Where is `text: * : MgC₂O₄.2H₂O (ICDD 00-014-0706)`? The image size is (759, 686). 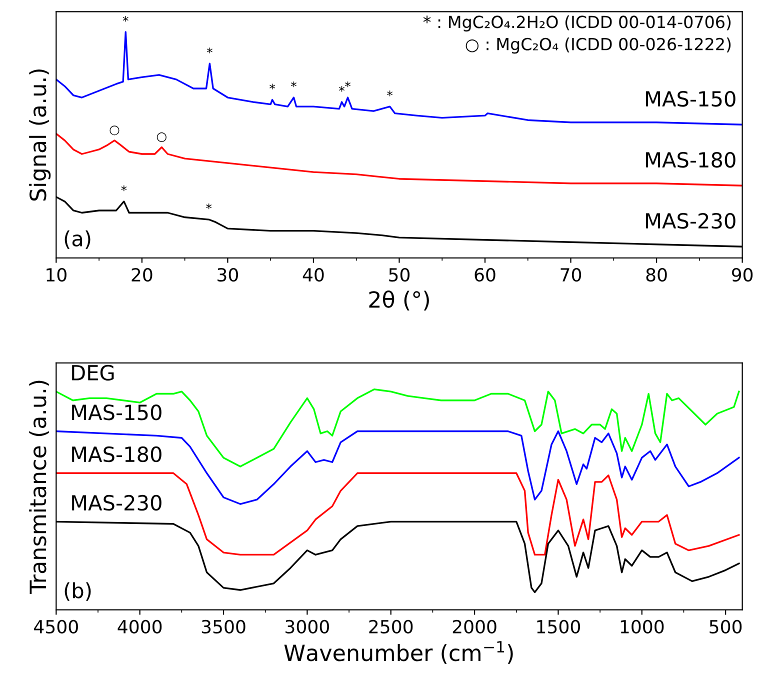 text: * : MgC₂O₄.2H₂O (ICDD 00-014-0706) is located at coordinates (577, 23).